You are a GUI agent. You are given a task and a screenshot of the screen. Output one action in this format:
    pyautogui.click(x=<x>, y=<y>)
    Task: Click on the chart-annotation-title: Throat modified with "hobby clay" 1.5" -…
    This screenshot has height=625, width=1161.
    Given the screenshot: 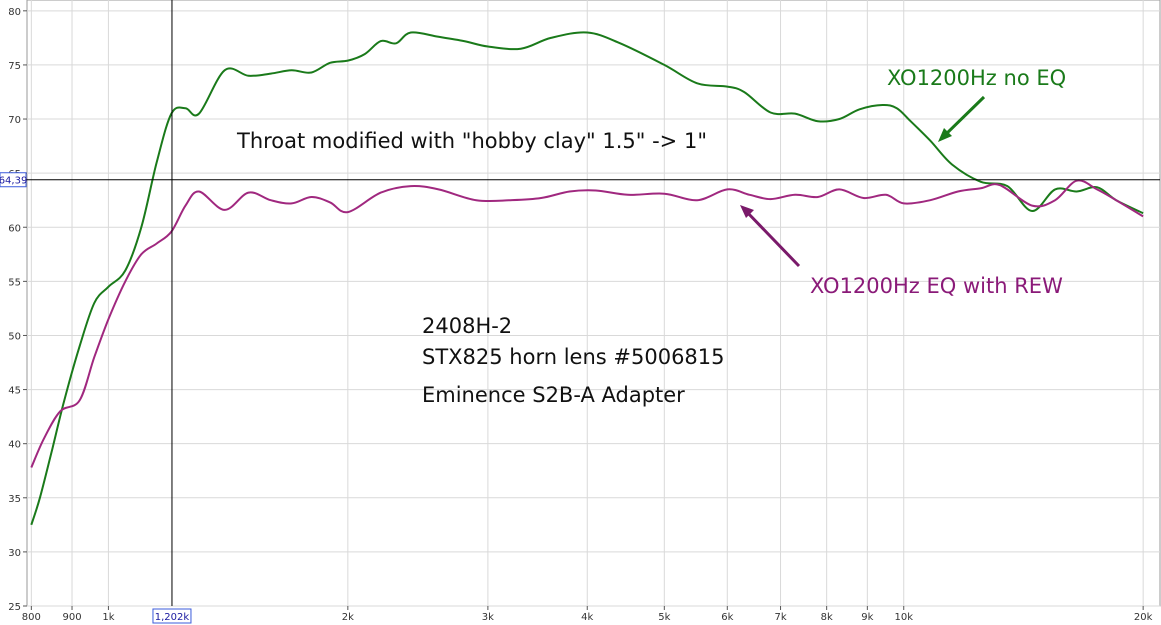 What is the action you would take?
    pyautogui.click(x=471, y=141)
    